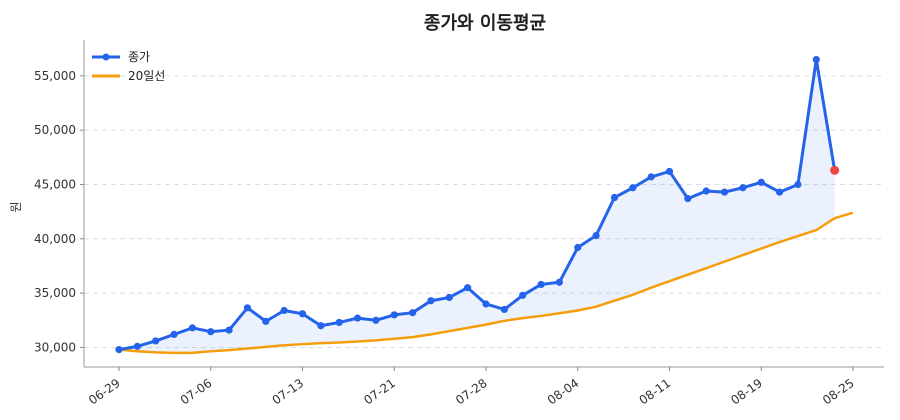  Describe the element at coordinates (838, 391) in the screenshot. I see `x-tick-label: 08-25` at that location.